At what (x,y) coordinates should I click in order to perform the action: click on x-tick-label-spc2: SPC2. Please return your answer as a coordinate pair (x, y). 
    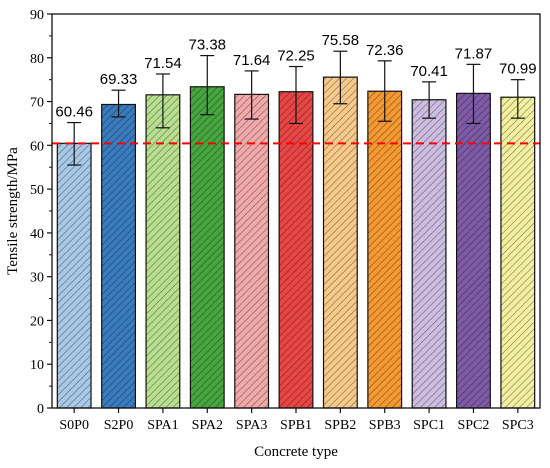
    Looking at the image, I should click on (473, 425).